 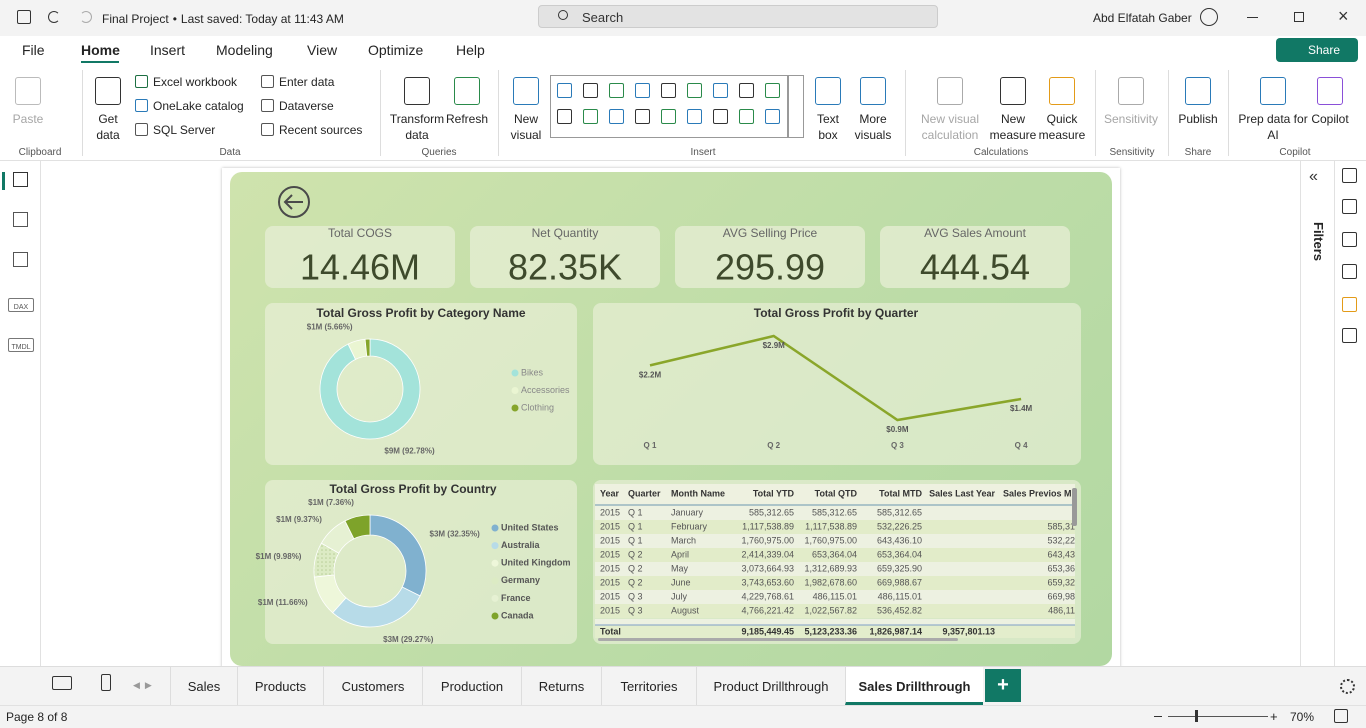 What do you see at coordinates (320, 130) in the screenshot?
I see `ribbon-button: Recent sources` at bounding box center [320, 130].